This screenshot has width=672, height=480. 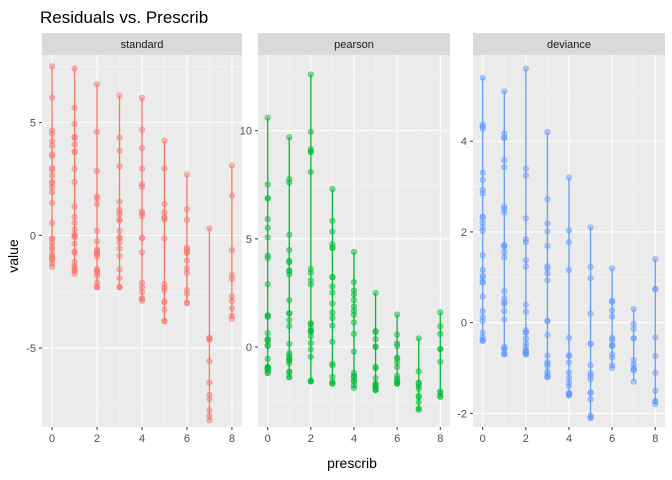 What do you see at coordinates (311, 439) in the screenshot?
I see `x-tick-label: 2` at bounding box center [311, 439].